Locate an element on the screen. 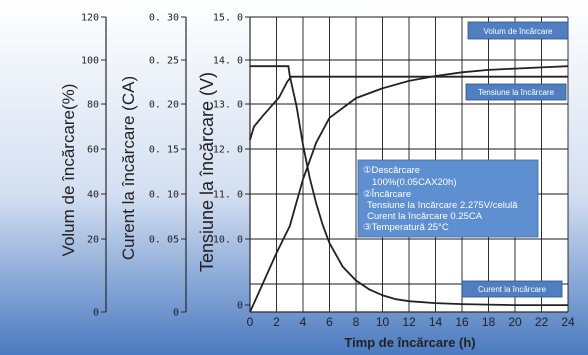  y-tick-label-current-3: 0. 15 is located at coordinates (164, 150).